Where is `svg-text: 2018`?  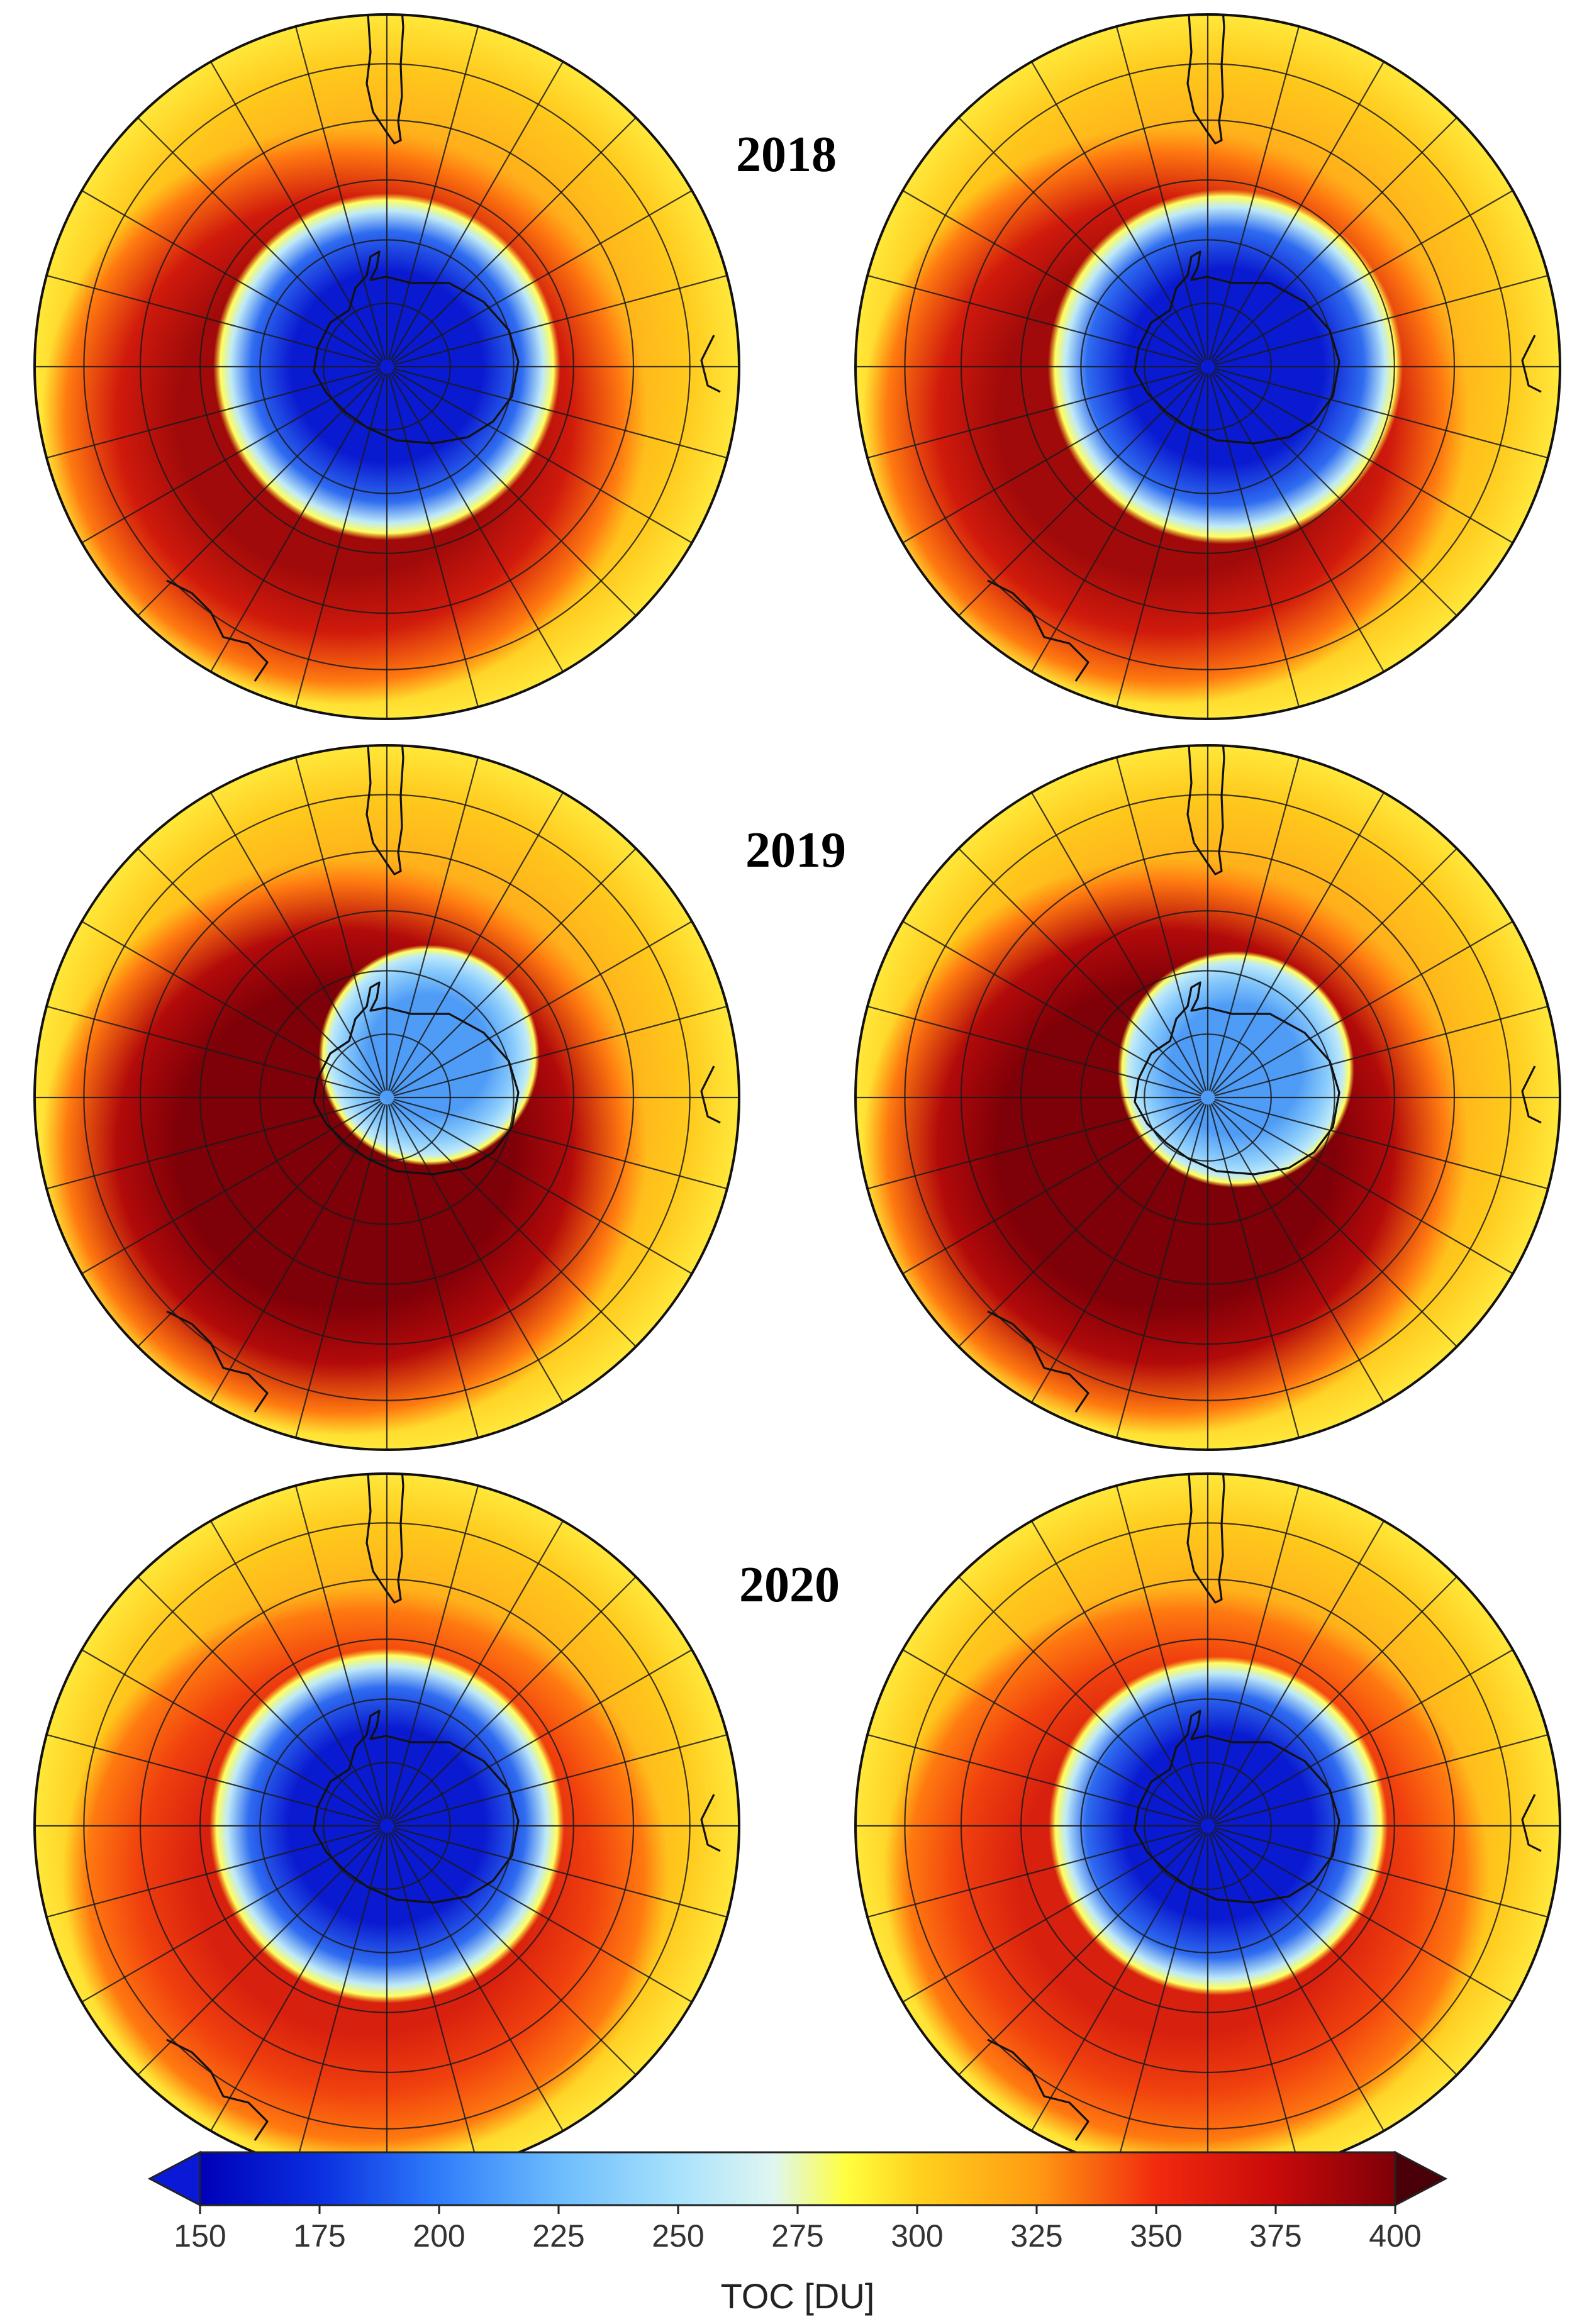
svg-text: 2018 is located at coordinates (786, 154).